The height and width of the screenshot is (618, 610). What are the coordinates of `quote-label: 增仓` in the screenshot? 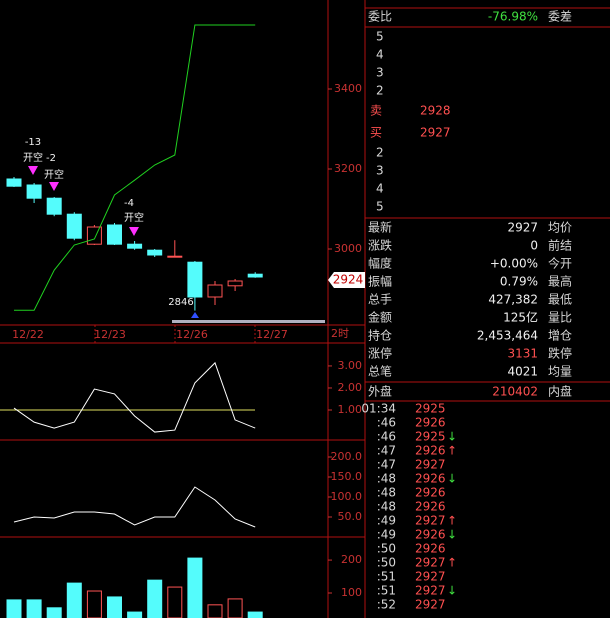 It's located at (560, 336).